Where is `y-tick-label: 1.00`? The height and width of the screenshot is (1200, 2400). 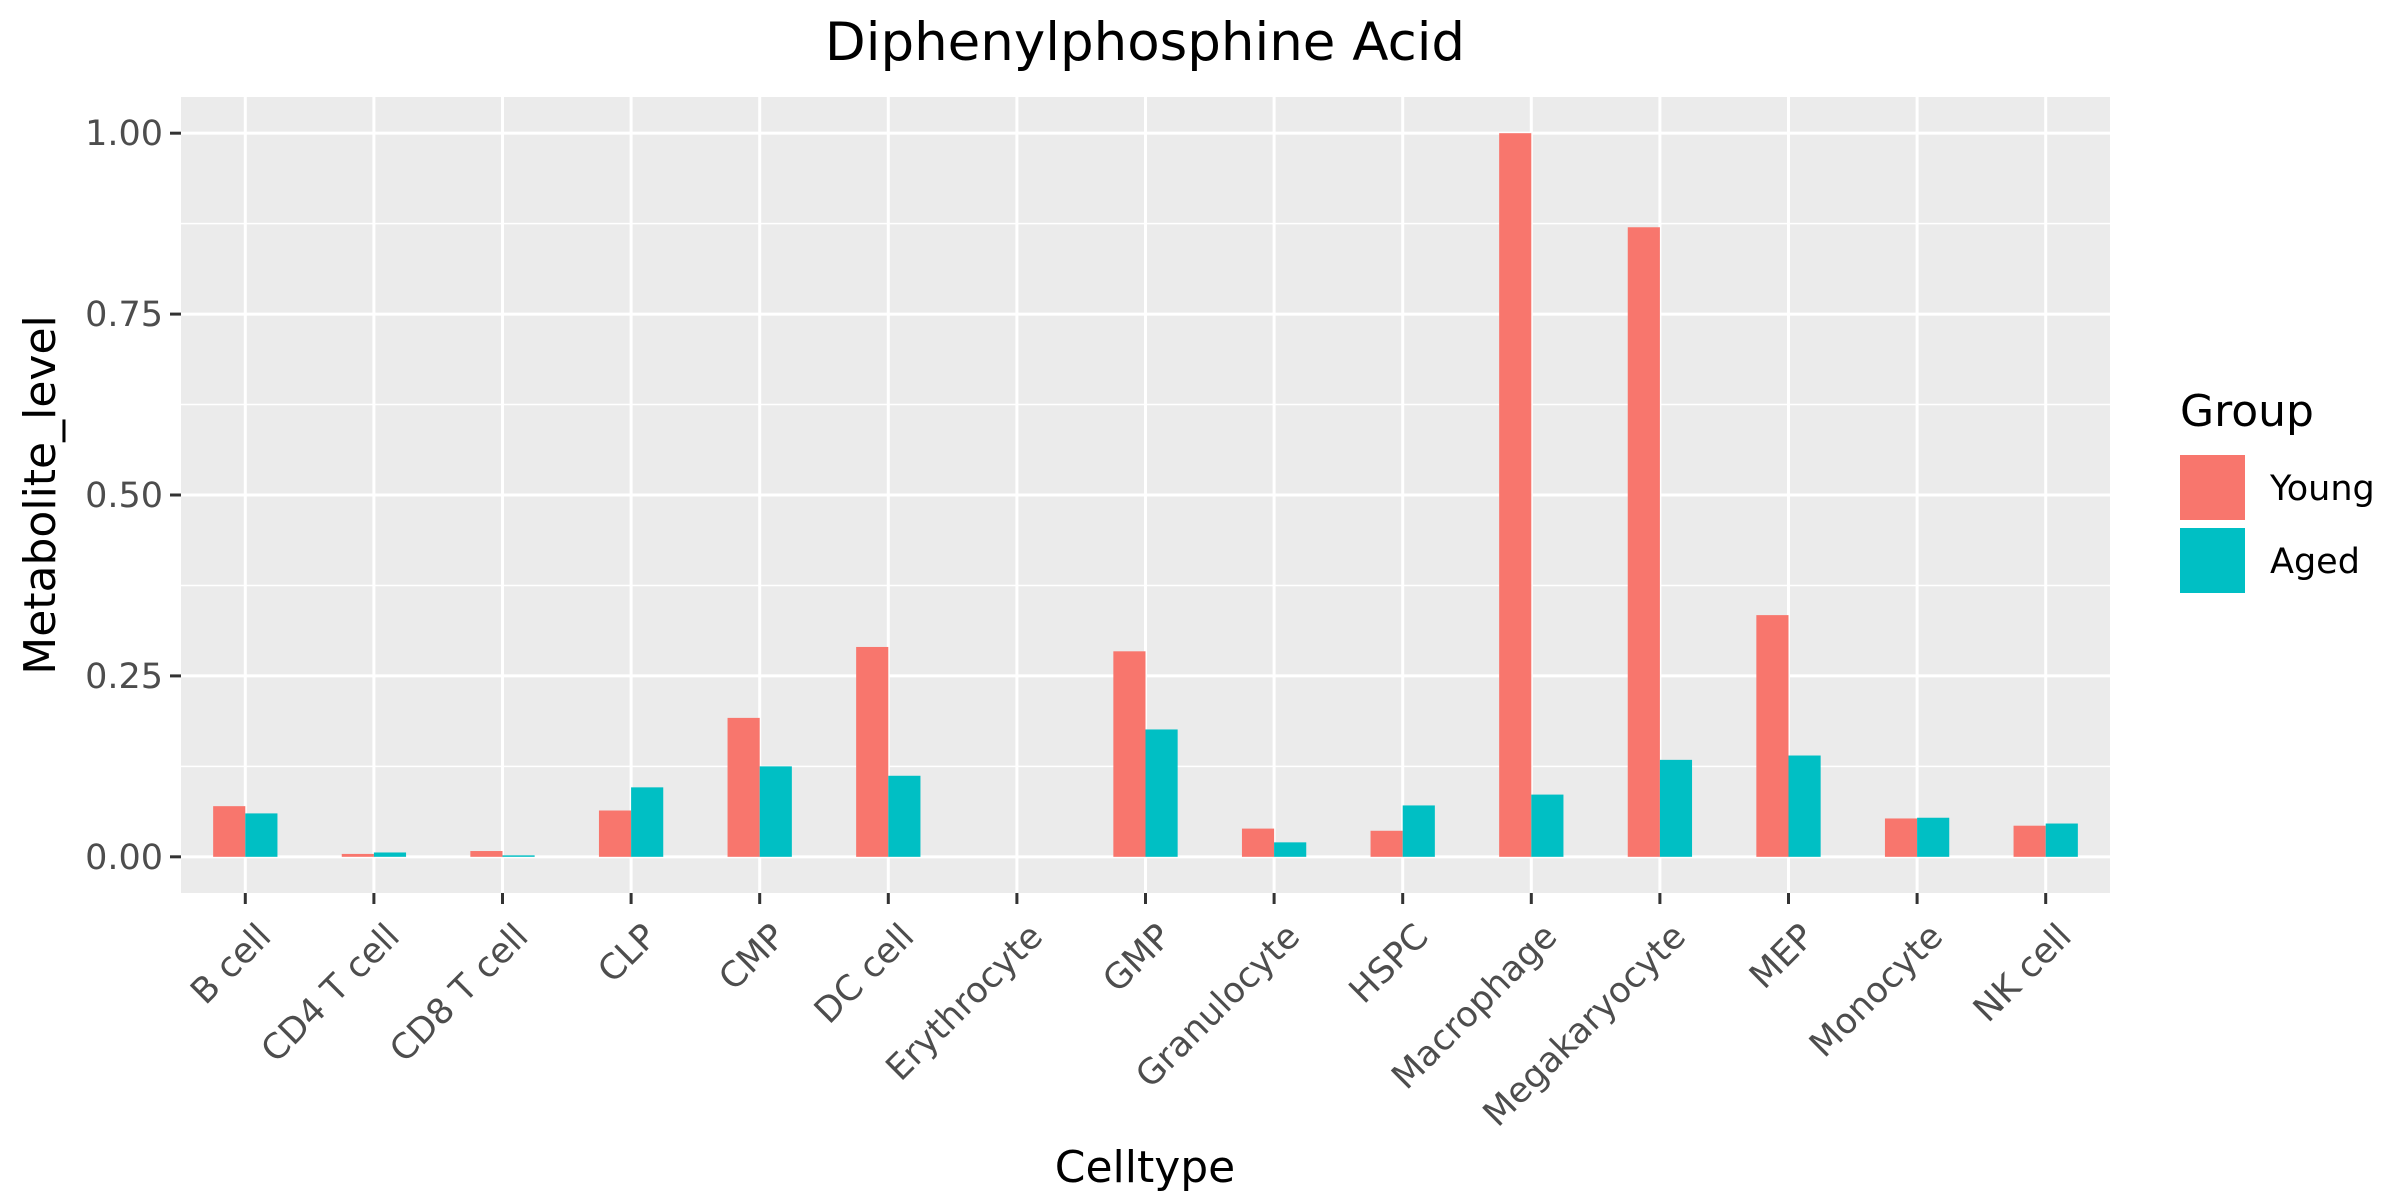
y-tick-label: 1.00 is located at coordinates (124, 134).